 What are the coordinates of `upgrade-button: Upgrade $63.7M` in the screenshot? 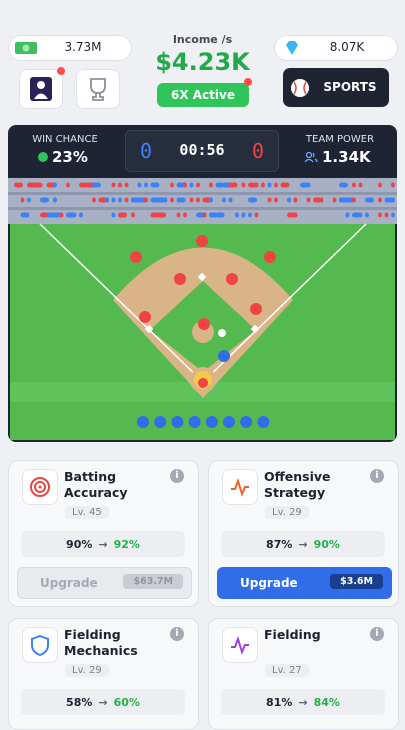 It's located at (104, 583).